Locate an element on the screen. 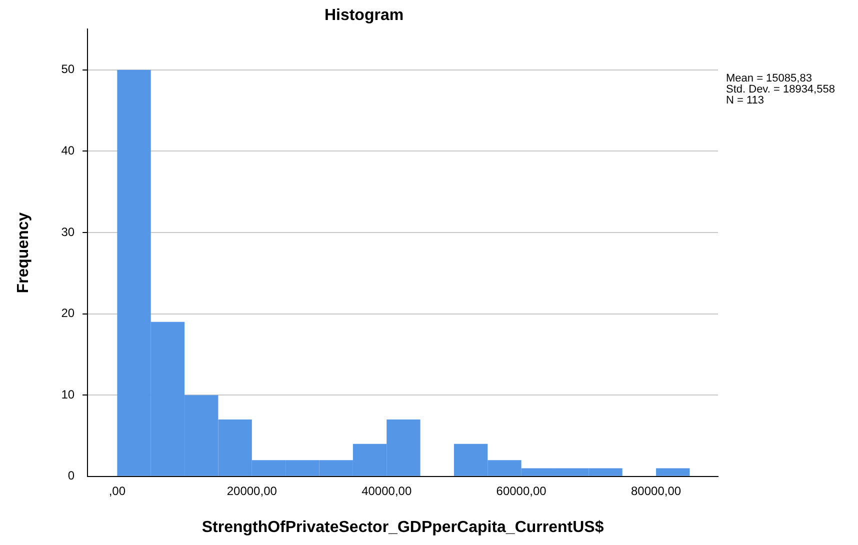  chart-title: Histogram is located at coordinates (364, 15).